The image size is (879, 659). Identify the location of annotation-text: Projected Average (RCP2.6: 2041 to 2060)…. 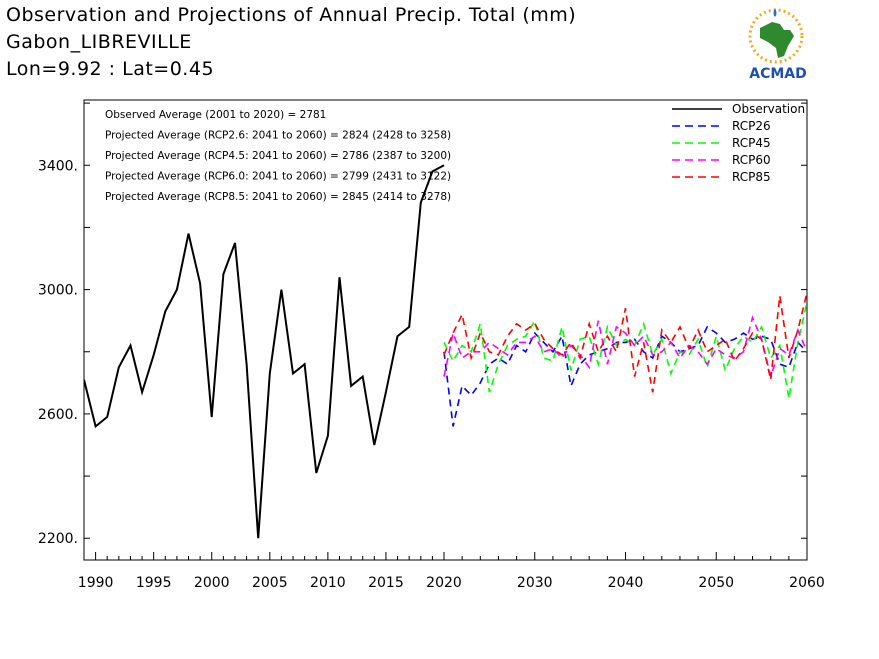
(278, 136).